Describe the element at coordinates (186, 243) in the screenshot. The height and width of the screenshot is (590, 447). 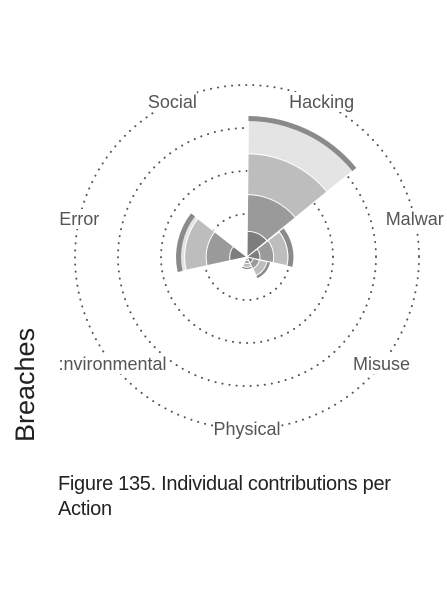
I see `wedge-rim-error` at that location.